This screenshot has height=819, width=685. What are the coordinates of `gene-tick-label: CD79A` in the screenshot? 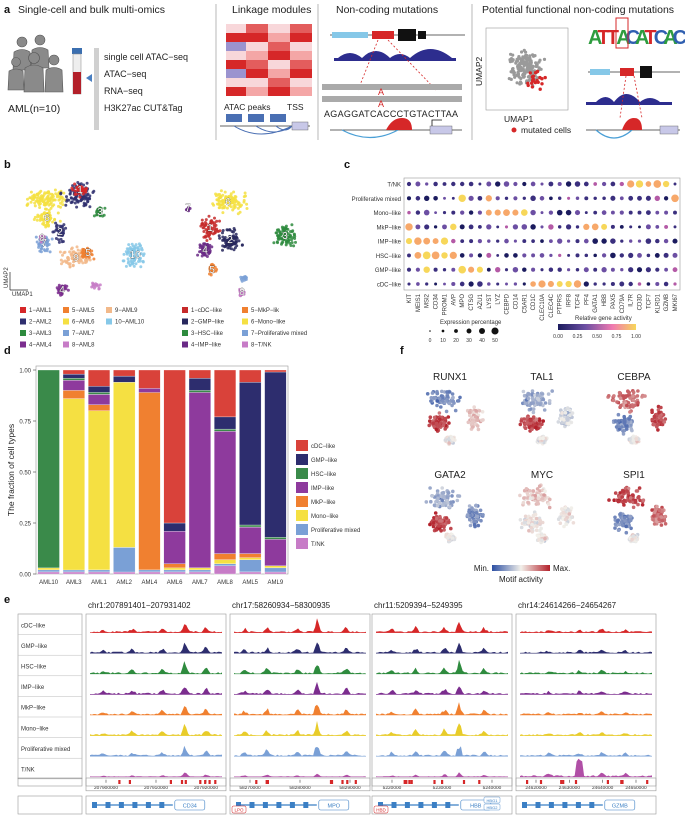 It's located at (623, 303).